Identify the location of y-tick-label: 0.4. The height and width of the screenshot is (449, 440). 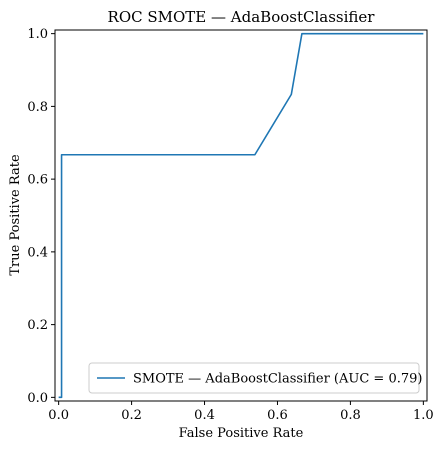
(37, 252).